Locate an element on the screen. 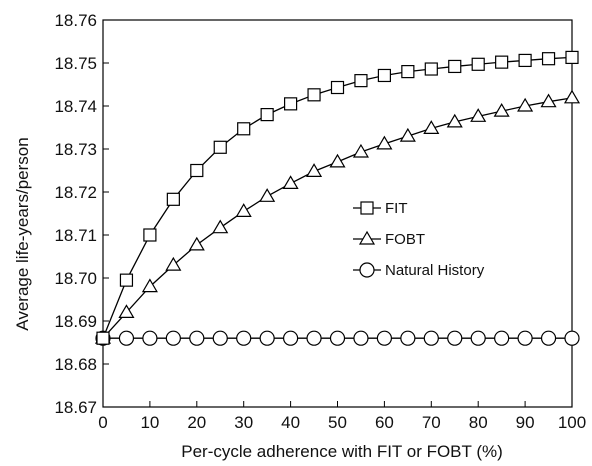 This screenshot has width=592, height=466. y-tick-label: 18.76 is located at coordinates (75, 20).